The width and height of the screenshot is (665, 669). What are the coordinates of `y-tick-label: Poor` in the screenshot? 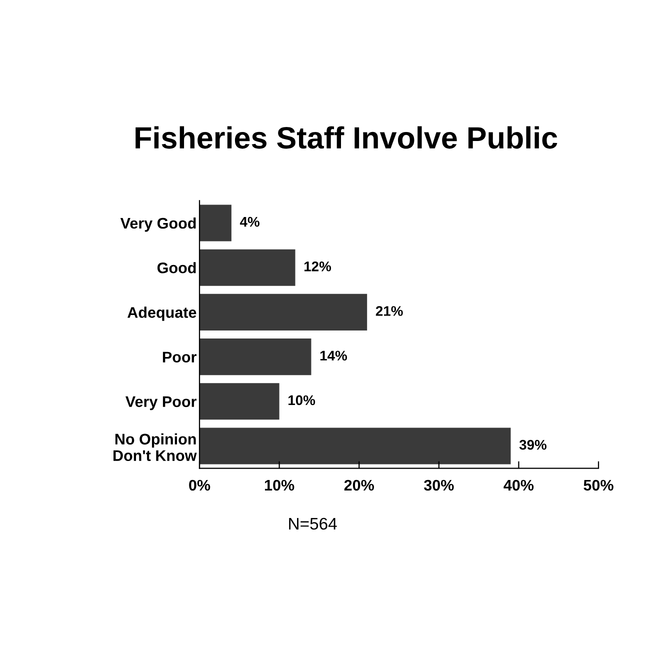 It's located at (179, 357).